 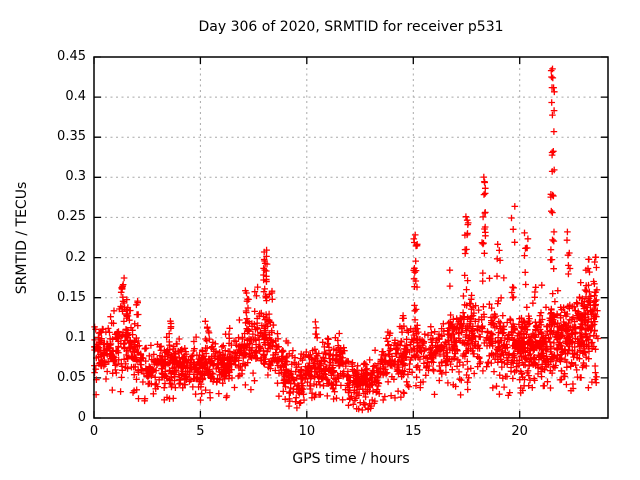 What do you see at coordinates (307, 431) in the screenshot?
I see `x-tick-label: 10` at bounding box center [307, 431].